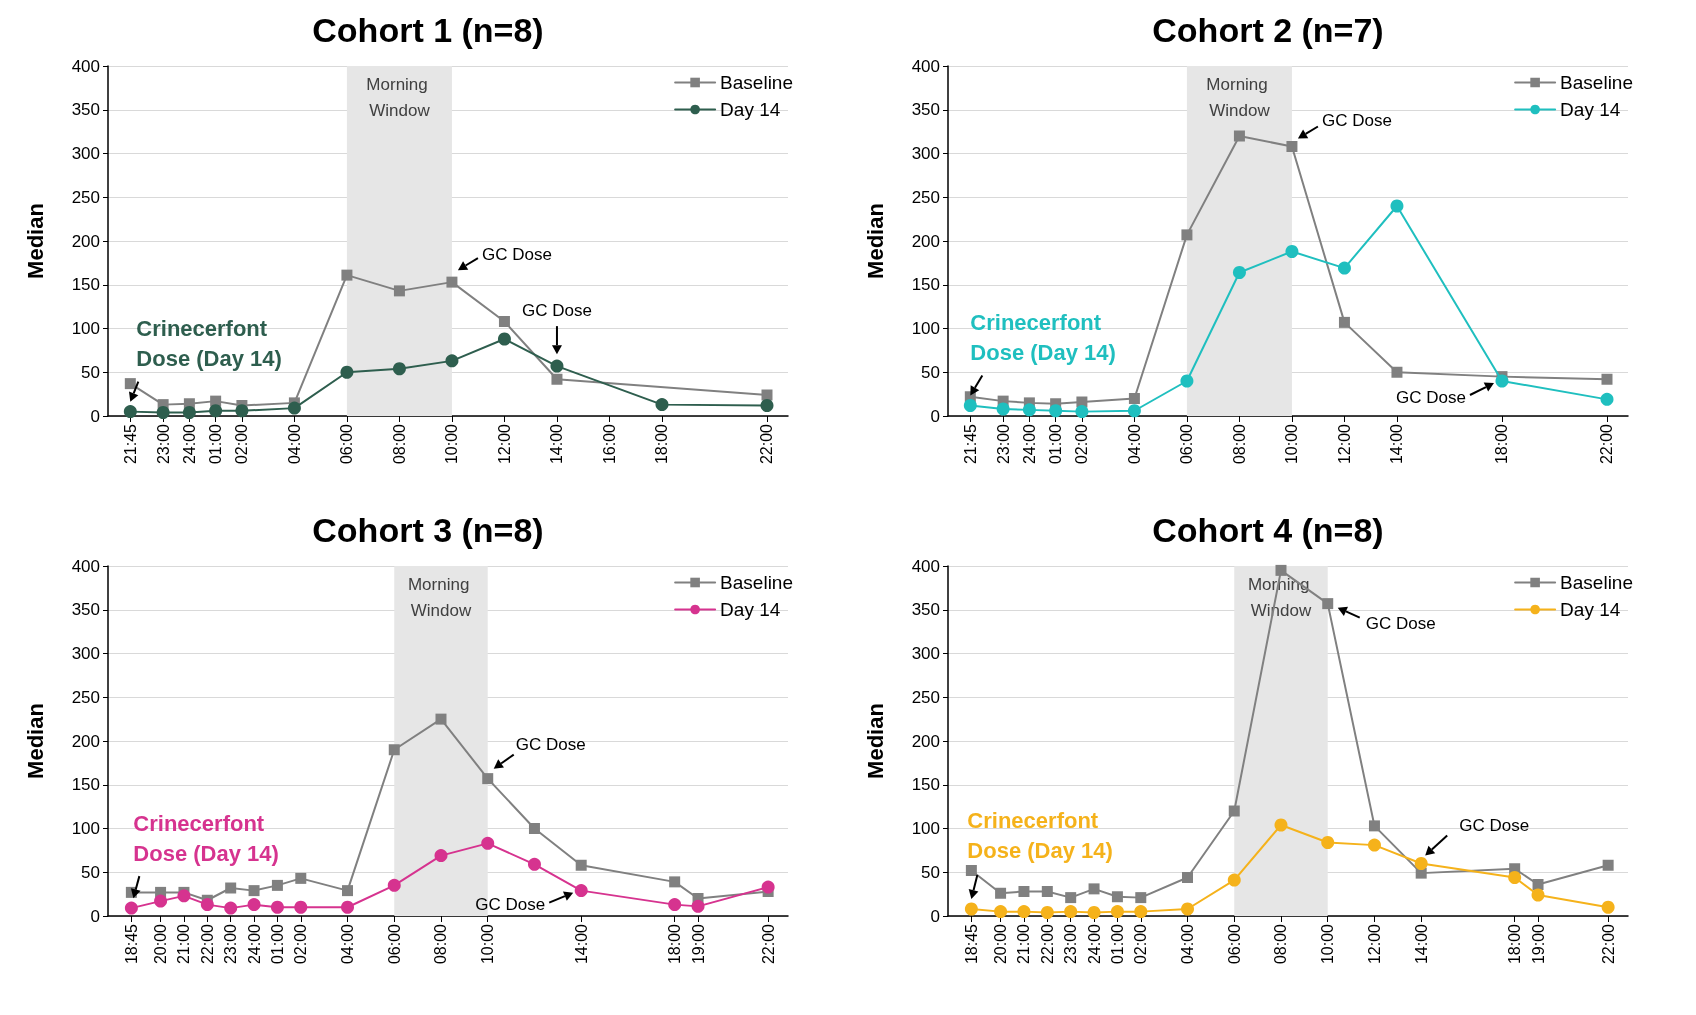 The height and width of the screenshot is (1015, 1696). Describe the element at coordinates (609, 444) in the screenshot. I see `x-tick-label: 16:00` at that location.